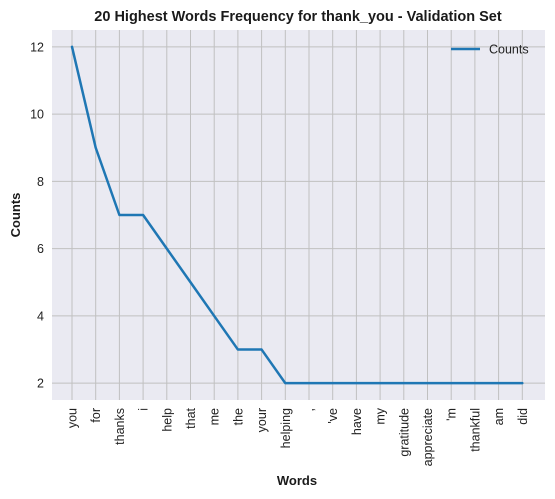 This screenshot has width=555, height=499. I want to click on x-tick-label: thanks, so click(120, 426).